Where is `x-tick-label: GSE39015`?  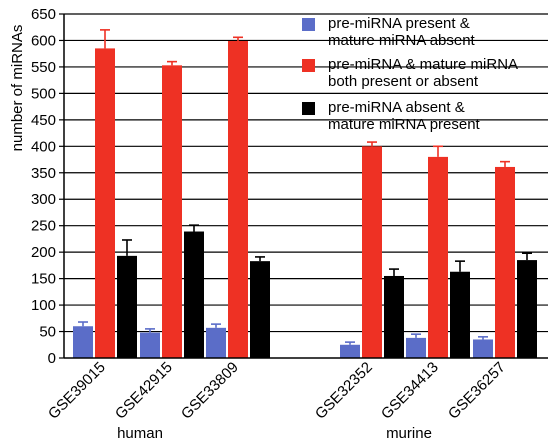 x-tick-label: GSE39015 is located at coordinates (77, 391).